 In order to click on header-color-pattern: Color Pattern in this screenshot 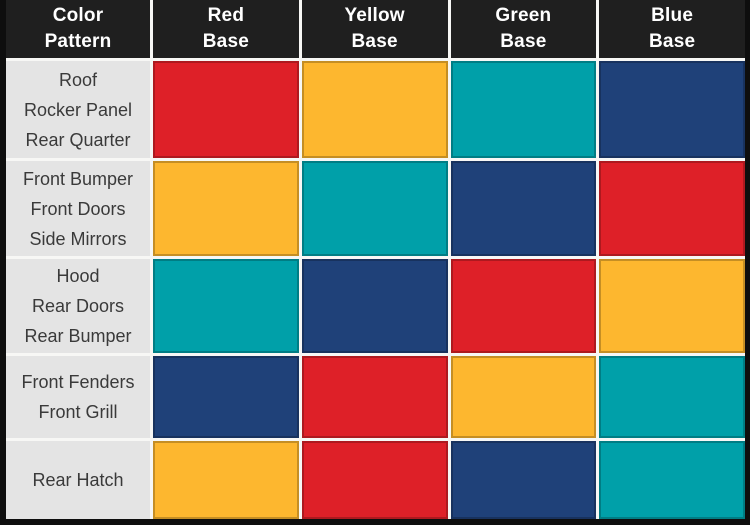, I will do `click(78, 29)`.